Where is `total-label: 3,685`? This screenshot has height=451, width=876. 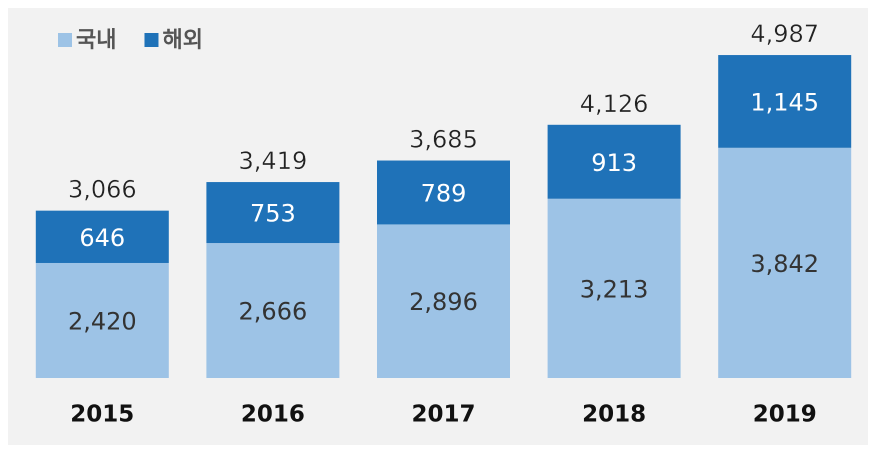 total-label: 3,685 is located at coordinates (443, 140).